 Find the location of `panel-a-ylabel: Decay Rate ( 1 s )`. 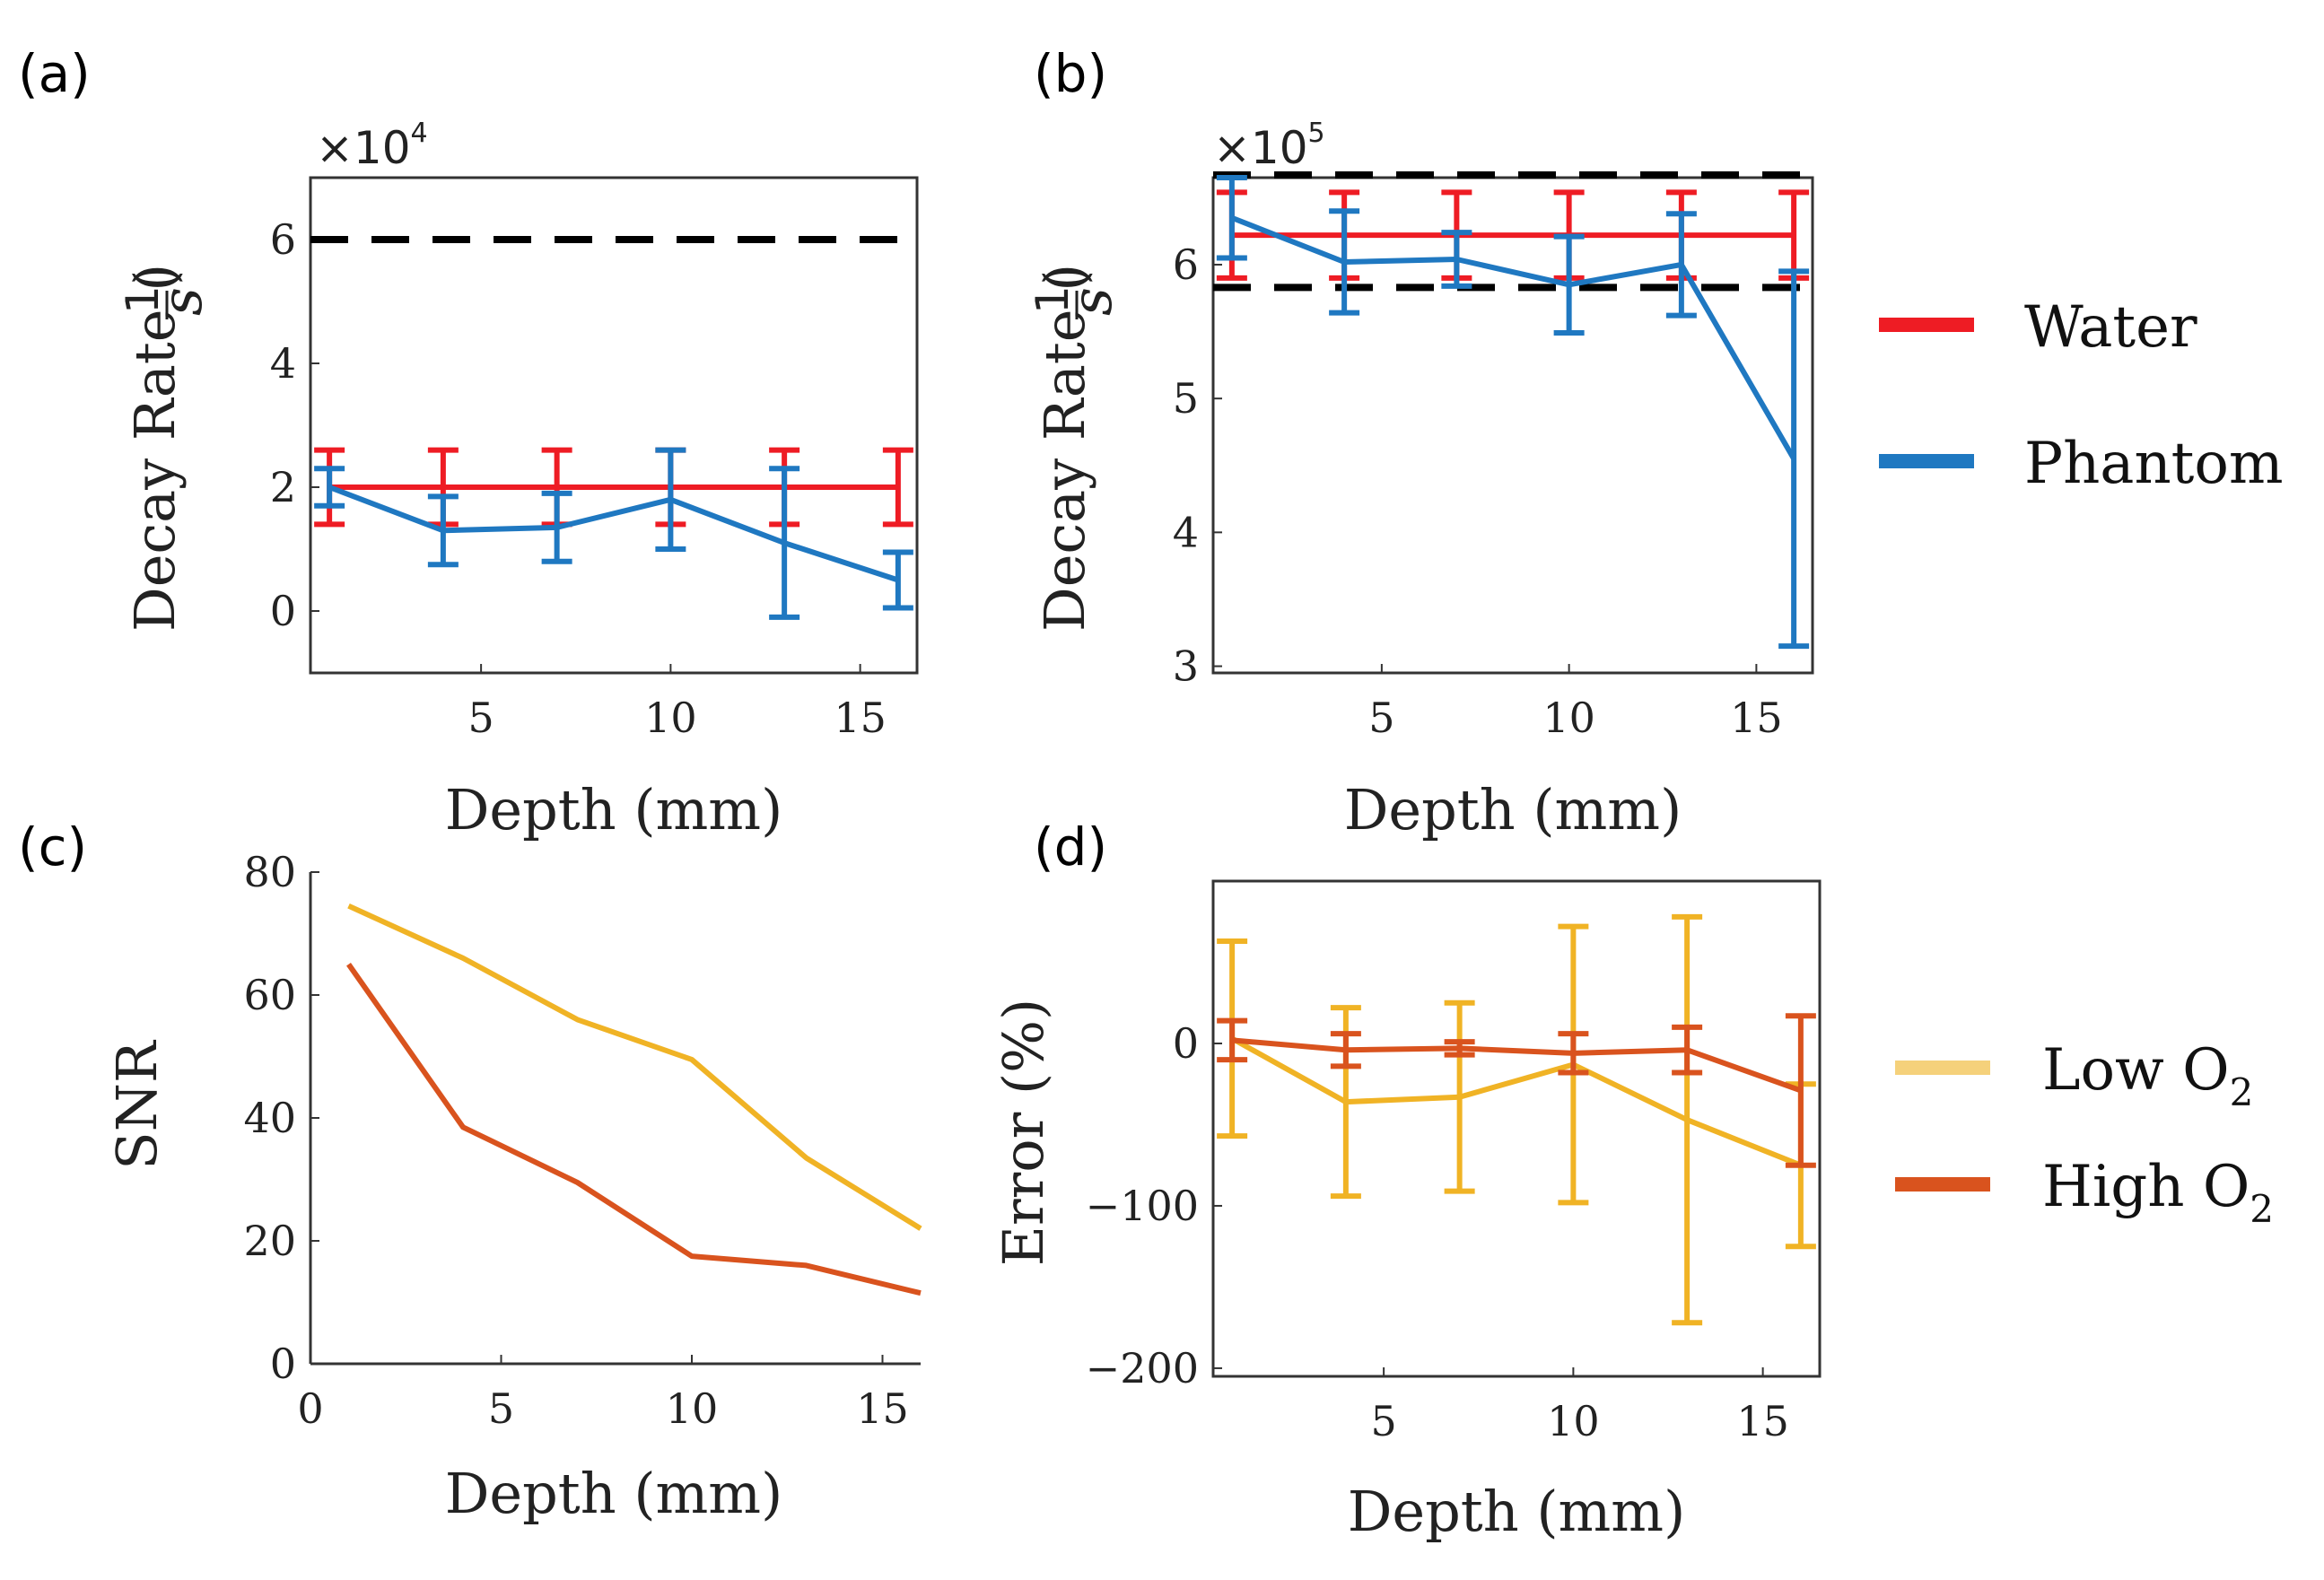

panel-a-ylabel: Decay Rate ( 1 s ) is located at coordinates (165, 448).